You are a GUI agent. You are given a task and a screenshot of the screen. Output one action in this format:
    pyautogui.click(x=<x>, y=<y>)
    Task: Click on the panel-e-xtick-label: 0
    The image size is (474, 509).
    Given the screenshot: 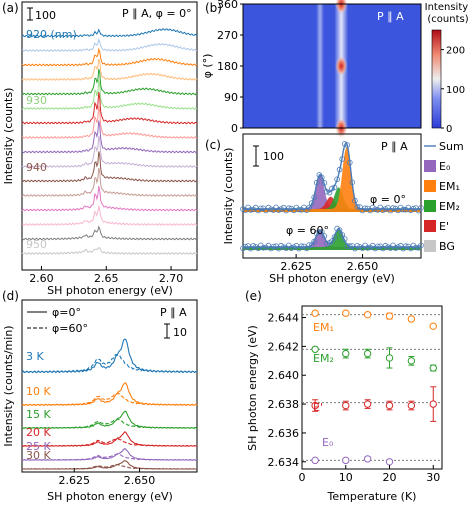 What is the action you would take?
    pyautogui.click(x=302, y=477)
    